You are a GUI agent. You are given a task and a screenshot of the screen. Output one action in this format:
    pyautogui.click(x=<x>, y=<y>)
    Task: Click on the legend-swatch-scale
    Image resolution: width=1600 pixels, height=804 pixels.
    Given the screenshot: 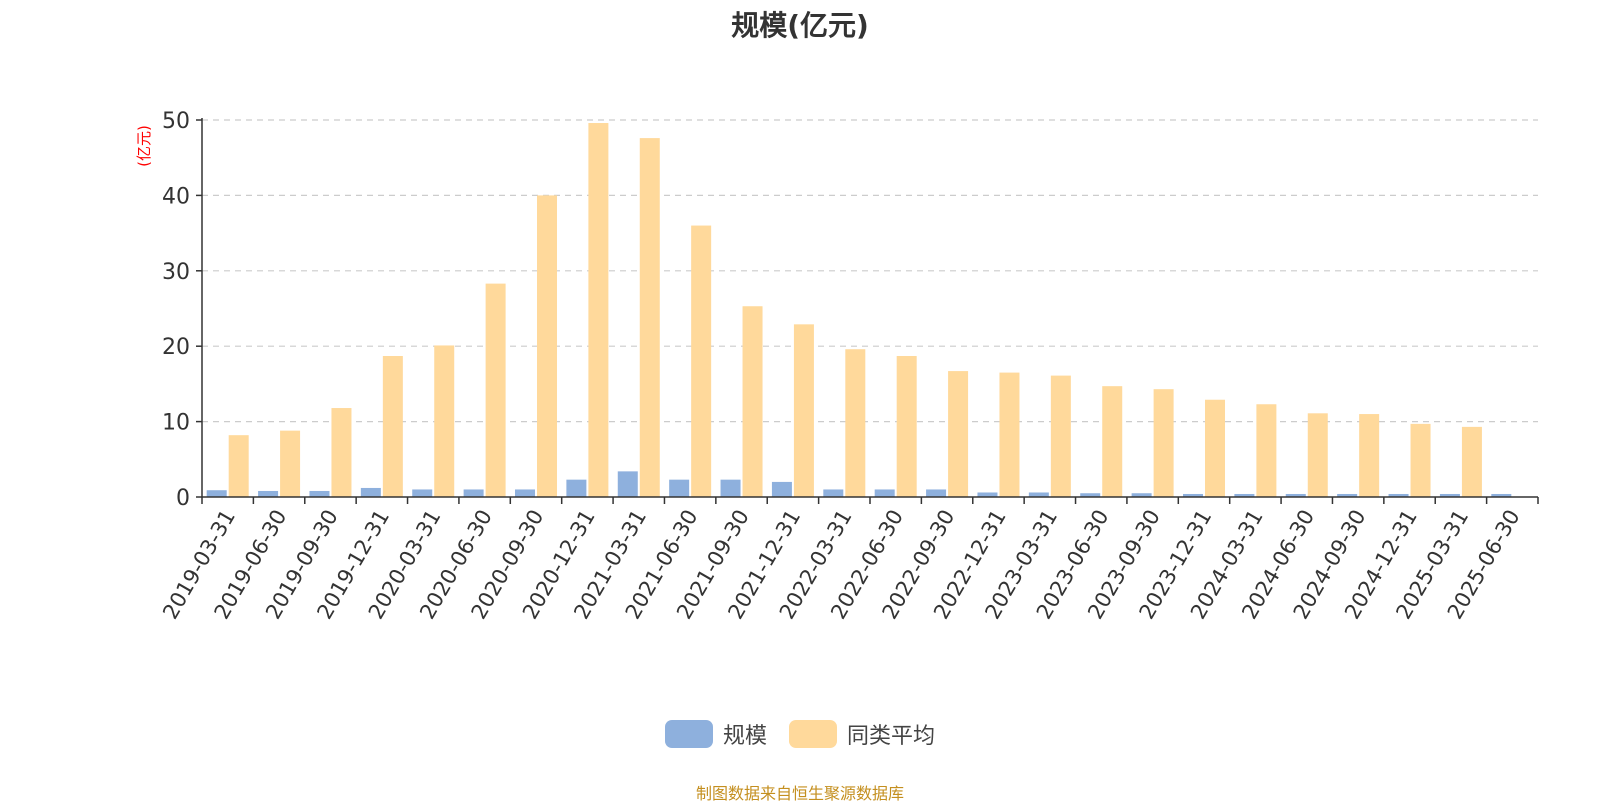 What is the action you would take?
    pyautogui.click(x=688, y=734)
    